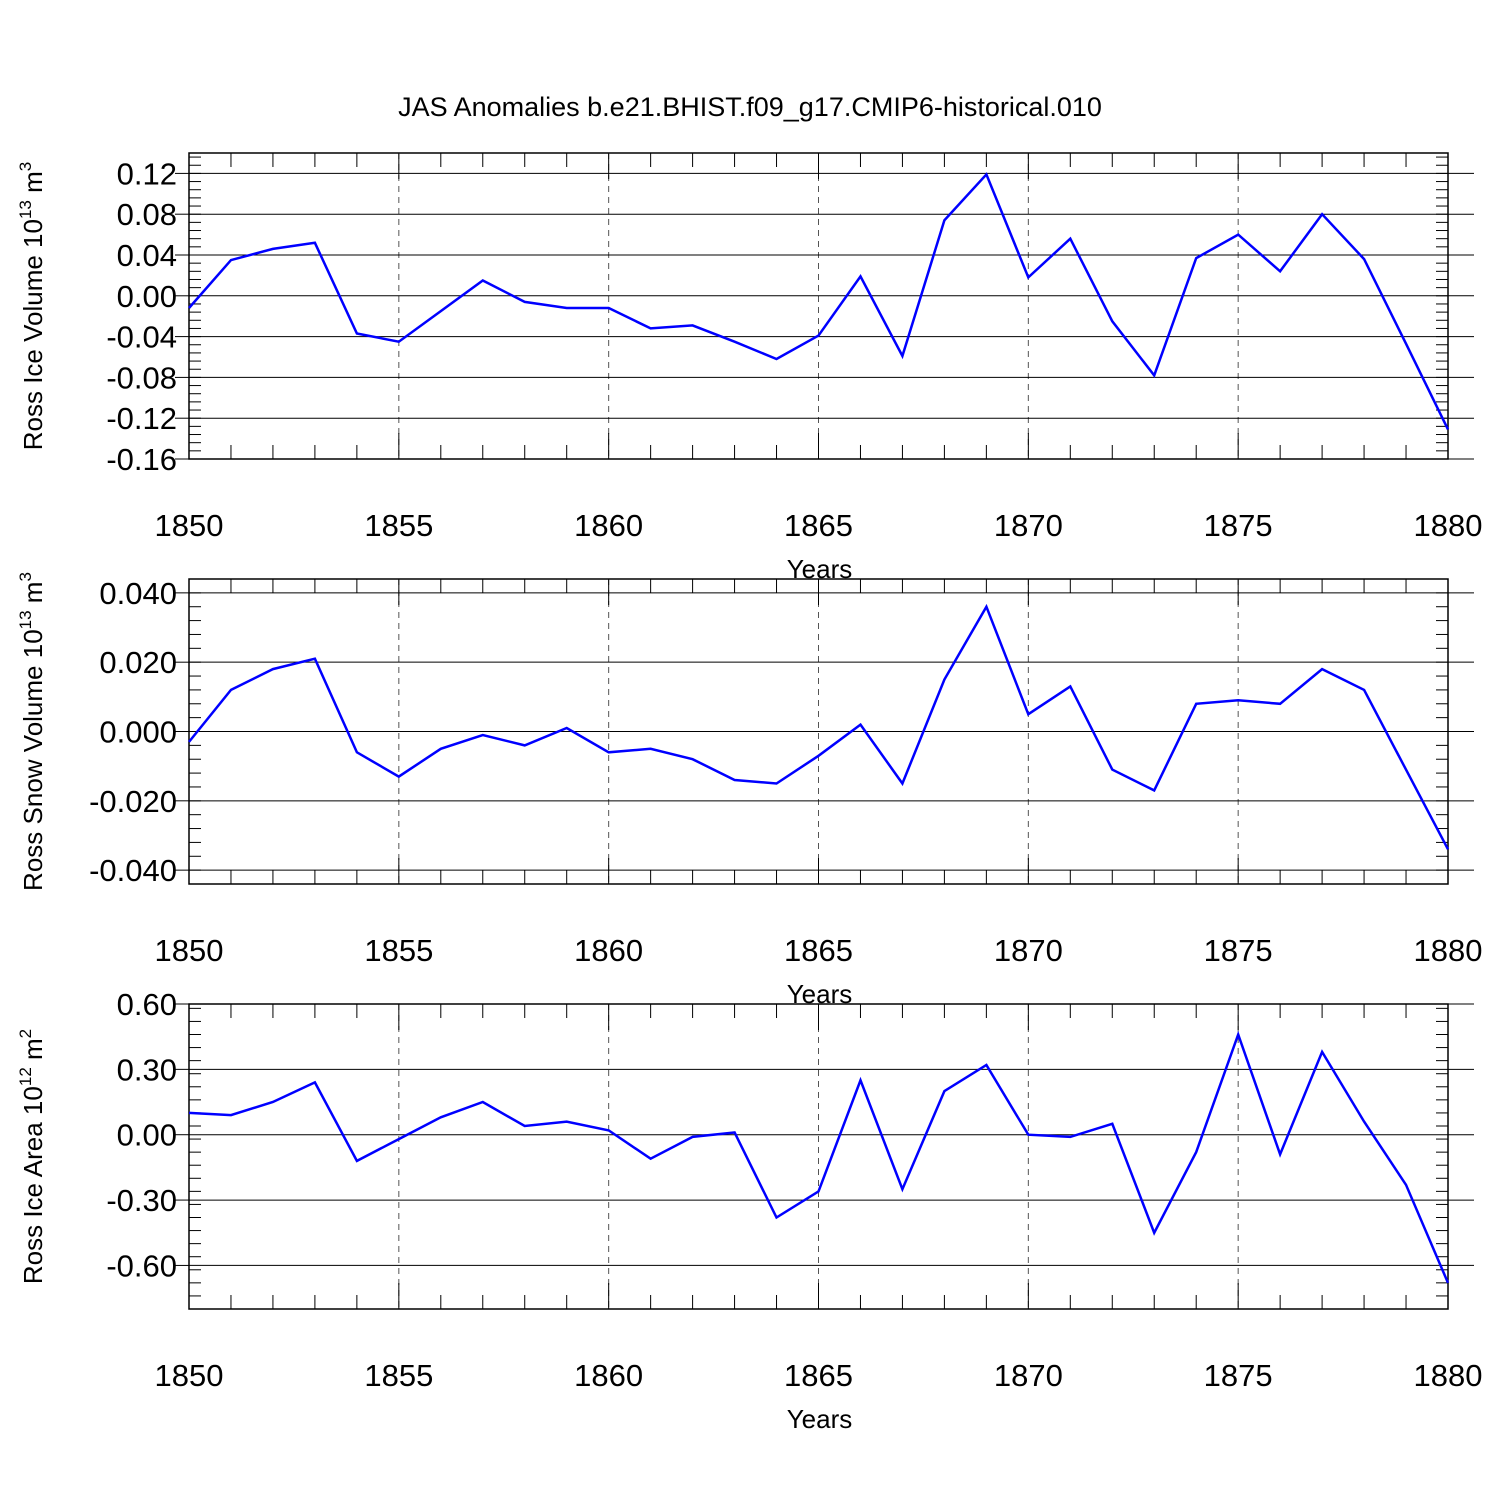 The image size is (1500, 1500). Describe the element at coordinates (138, 732) in the screenshot. I see `y-tick-label: 0.000` at that location.